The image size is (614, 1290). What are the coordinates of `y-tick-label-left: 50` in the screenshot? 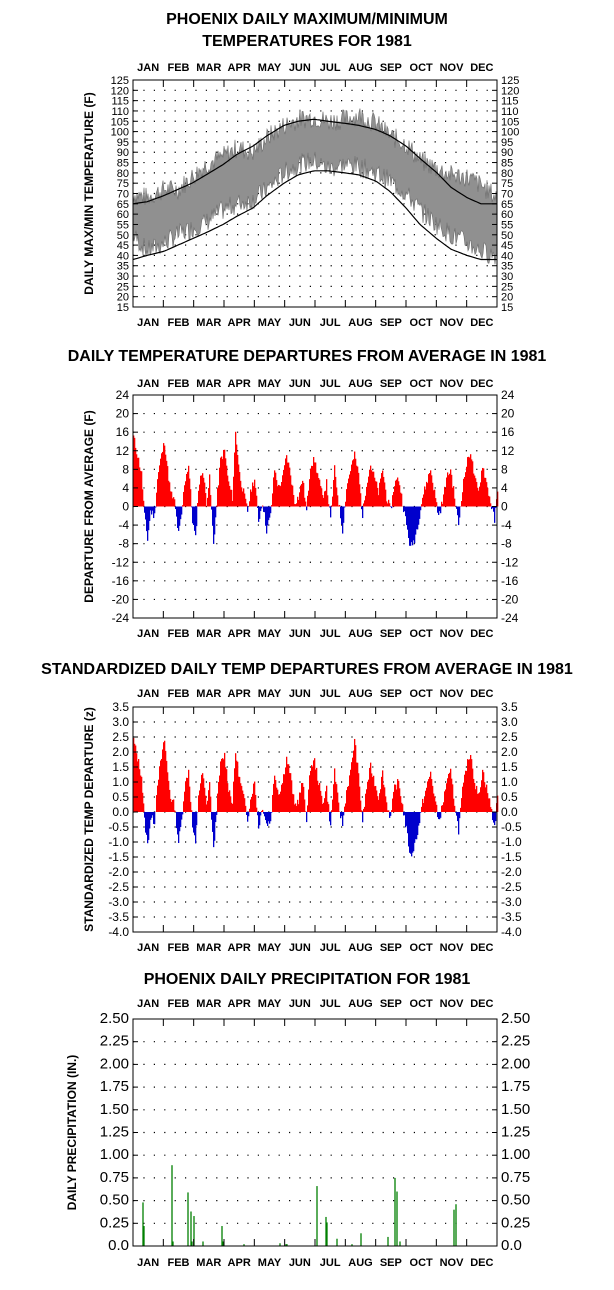 It's located at (123, 236).